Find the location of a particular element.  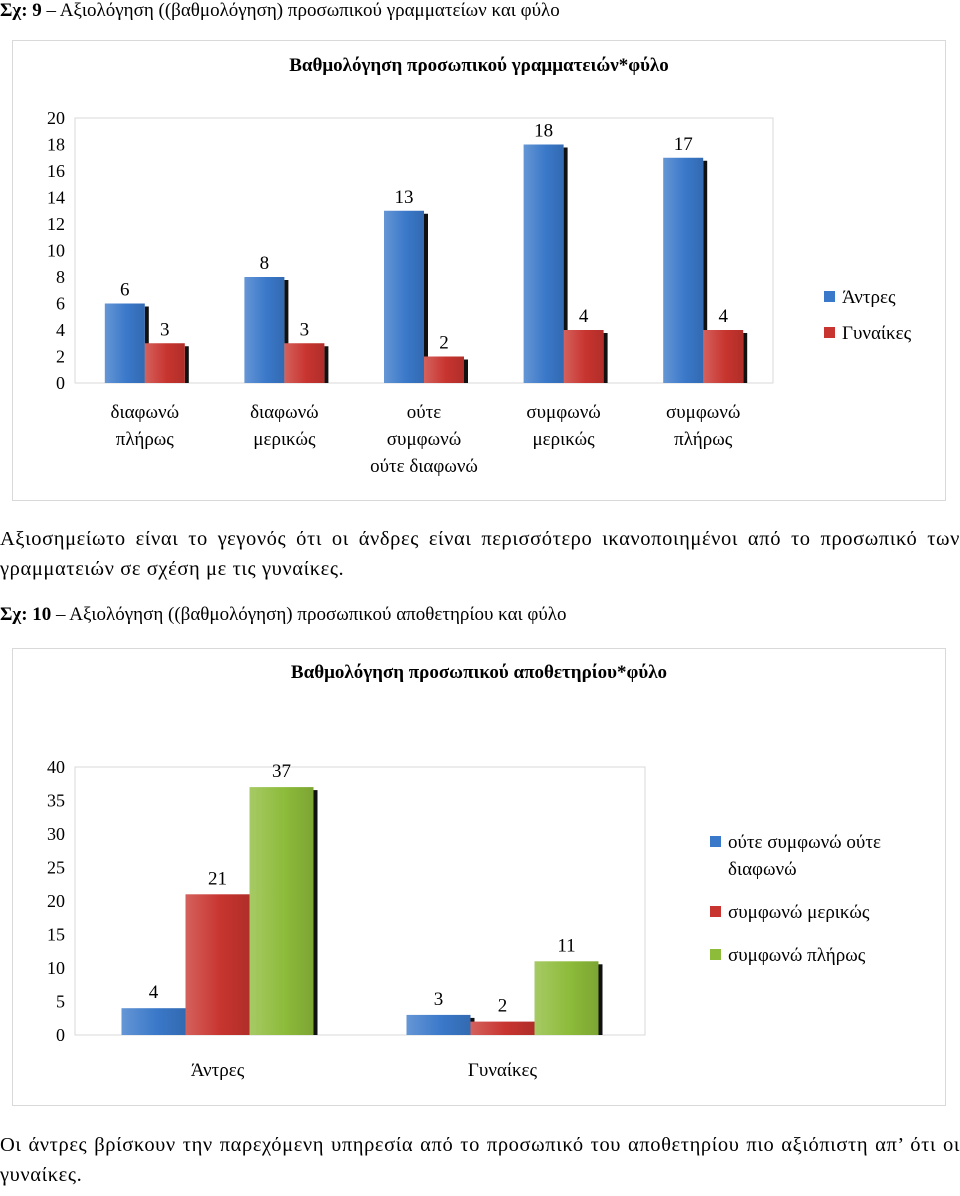

y-tick-label: 35 is located at coordinates (56, 801).